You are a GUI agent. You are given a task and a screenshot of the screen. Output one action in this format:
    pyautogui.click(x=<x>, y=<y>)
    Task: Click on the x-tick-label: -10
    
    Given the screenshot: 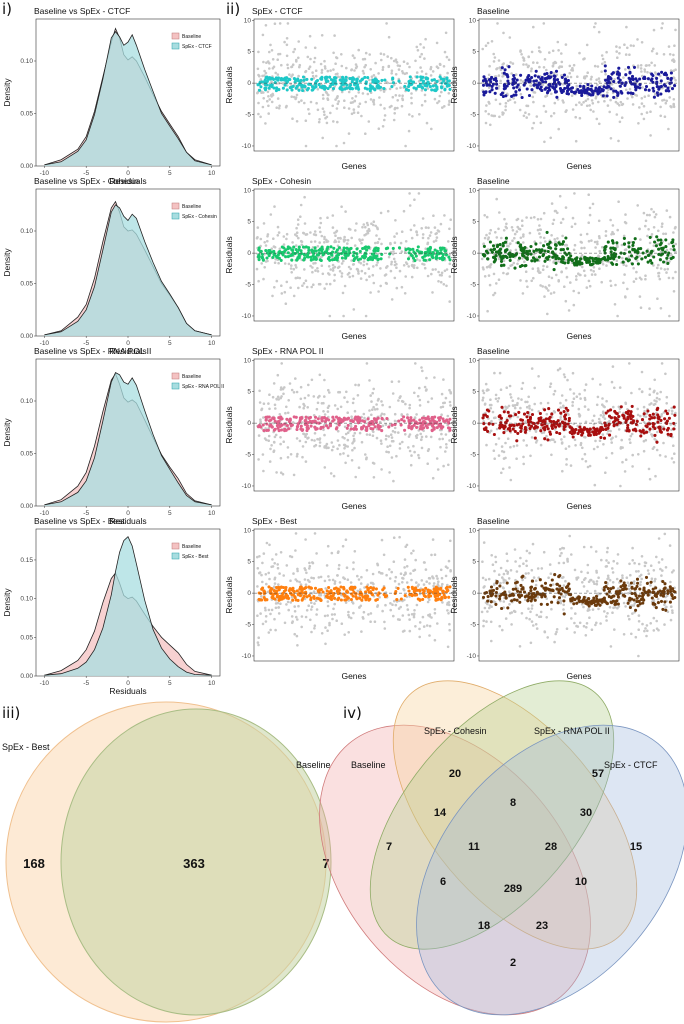 What is the action you would take?
    pyautogui.click(x=45, y=173)
    